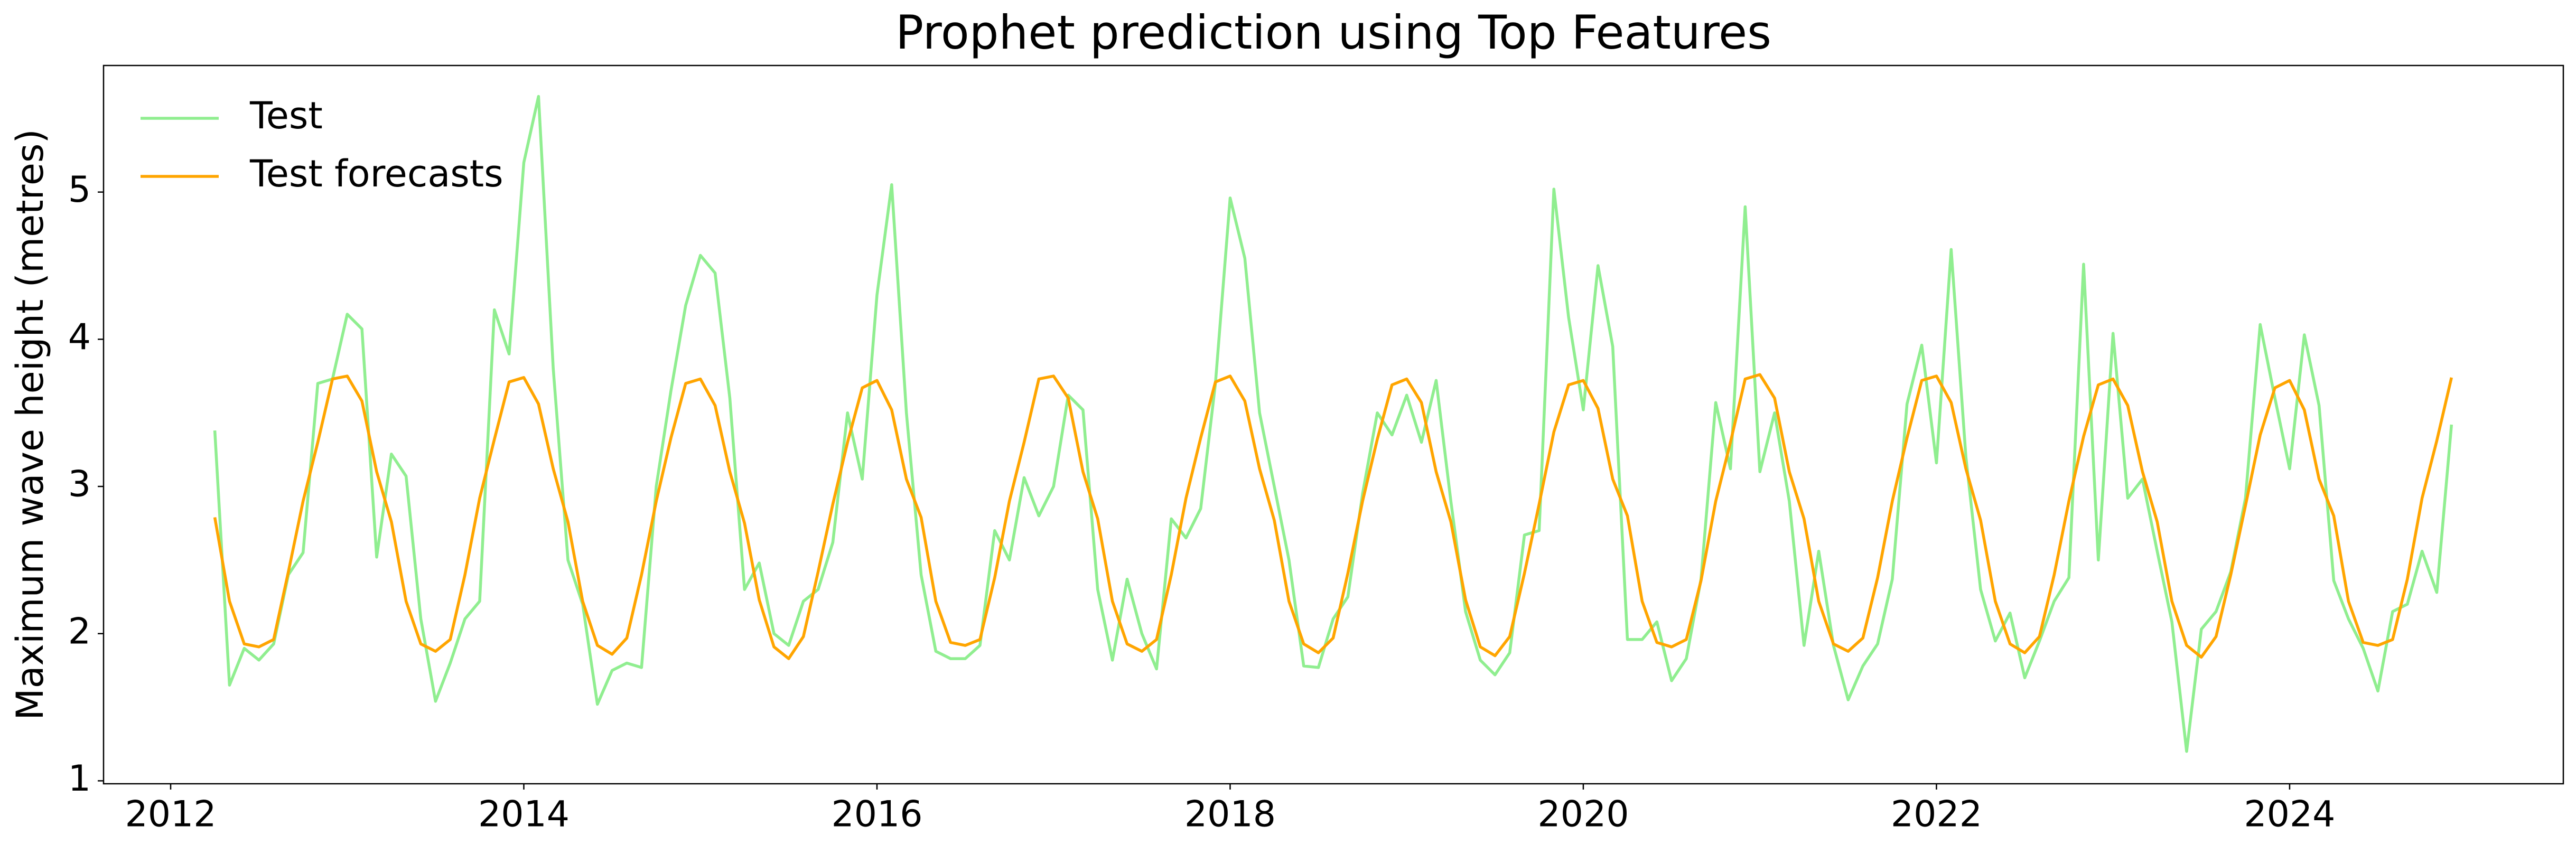 The height and width of the screenshot is (854, 2576). Describe the element at coordinates (79, 779) in the screenshot. I see `y-tick-label: 1` at that location.